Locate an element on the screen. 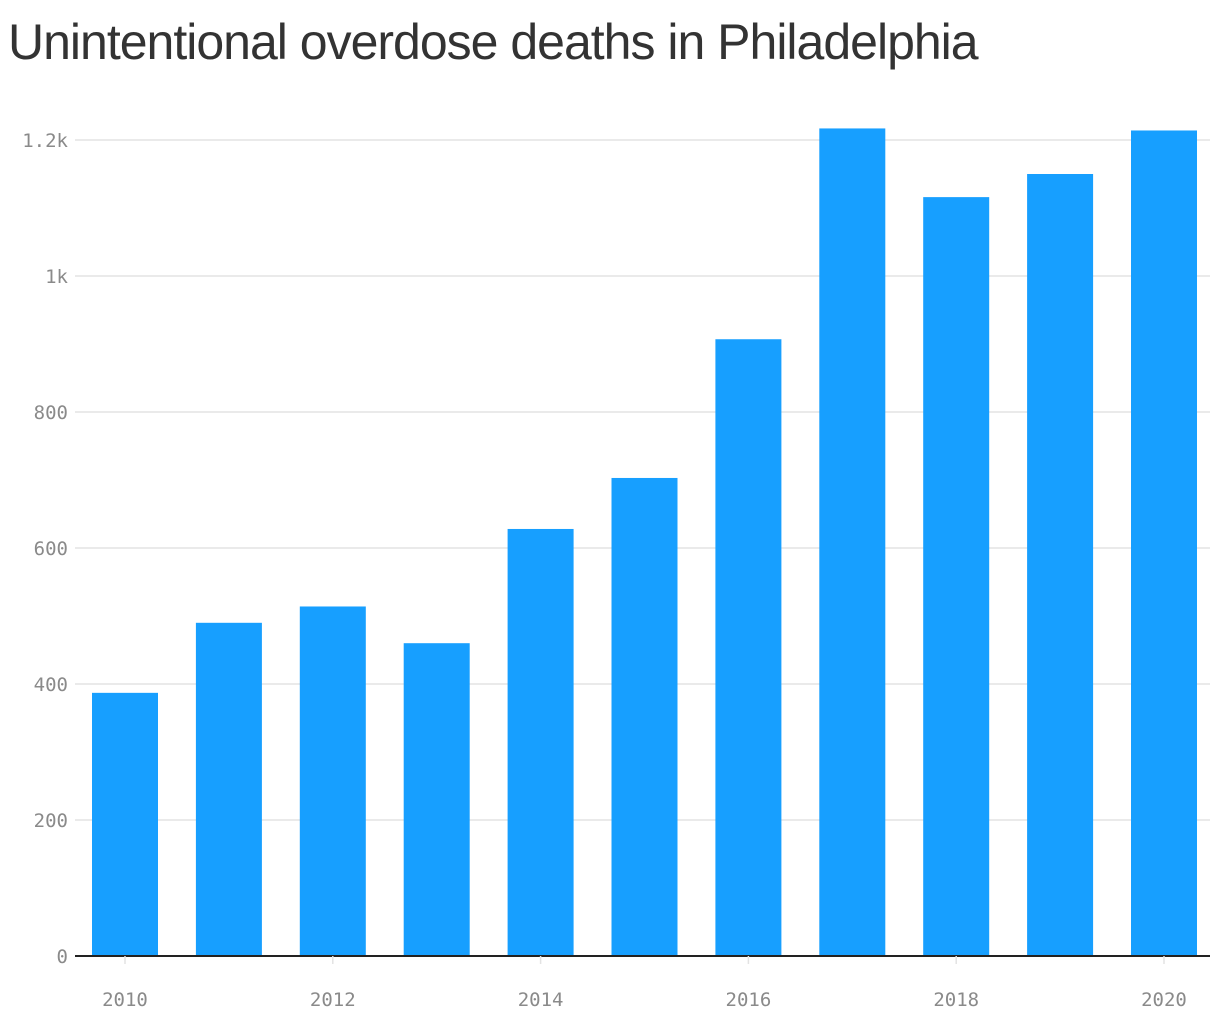  bar-2010 is located at coordinates (125, 824).